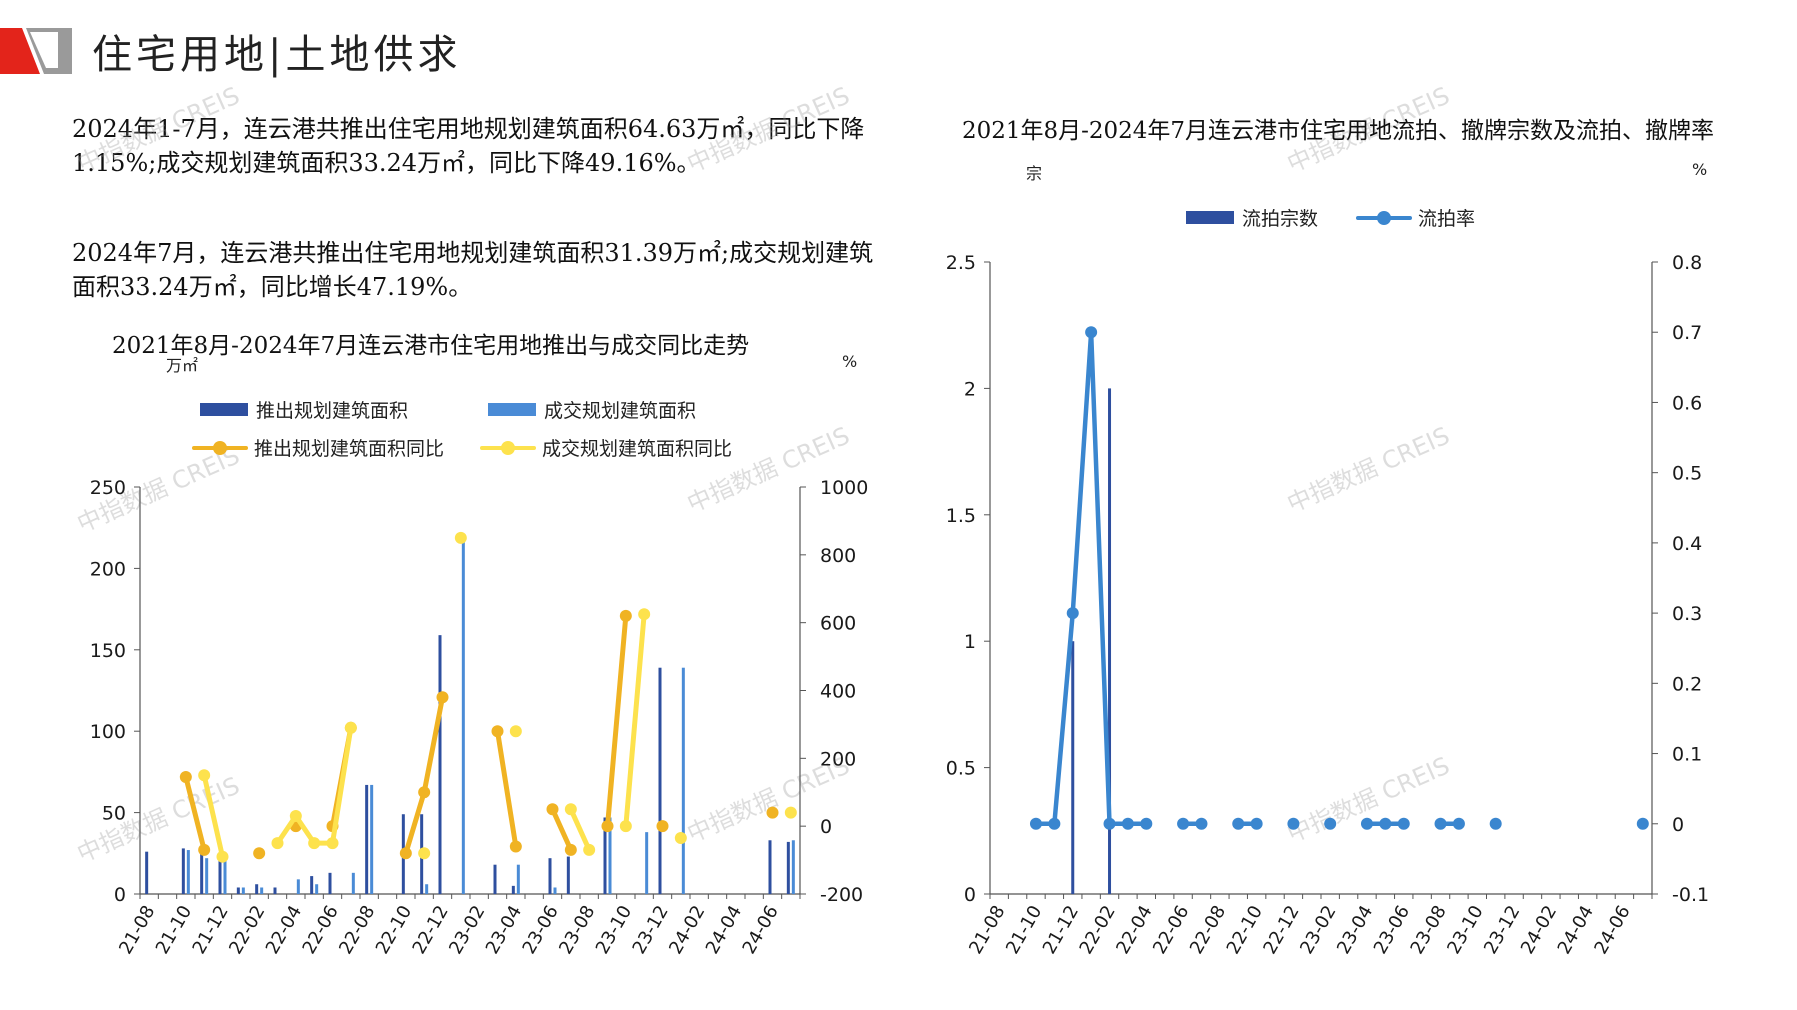  Describe the element at coordinates (1465, 930) in the screenshot. I see `x-tick-label: 23-10` at that location.